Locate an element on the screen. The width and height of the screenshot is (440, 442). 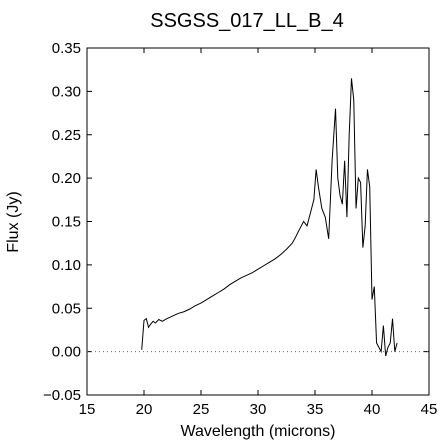
x-tick-label: 15 is located at coordinates (87, 409).